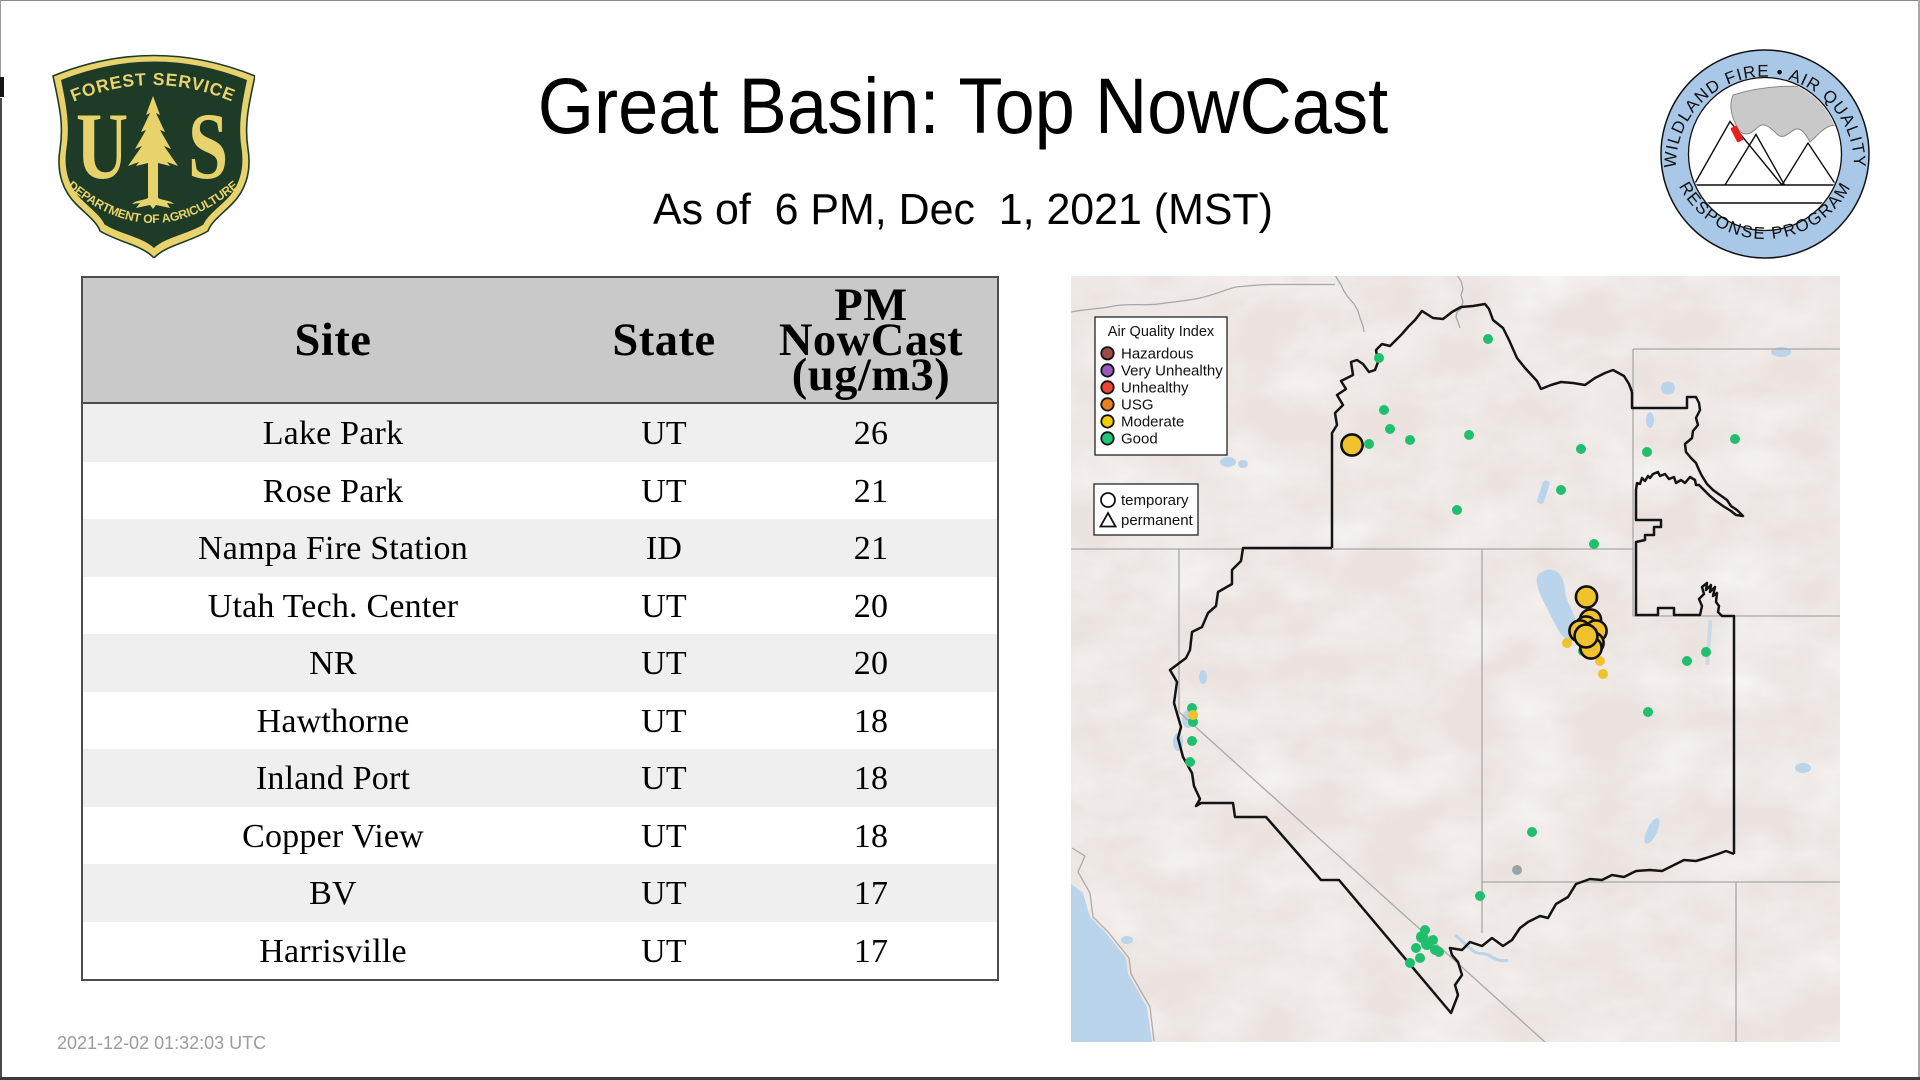 This screenshot has height=1080, width=1920. I want to click on svg-text: U, so click(102, 147).